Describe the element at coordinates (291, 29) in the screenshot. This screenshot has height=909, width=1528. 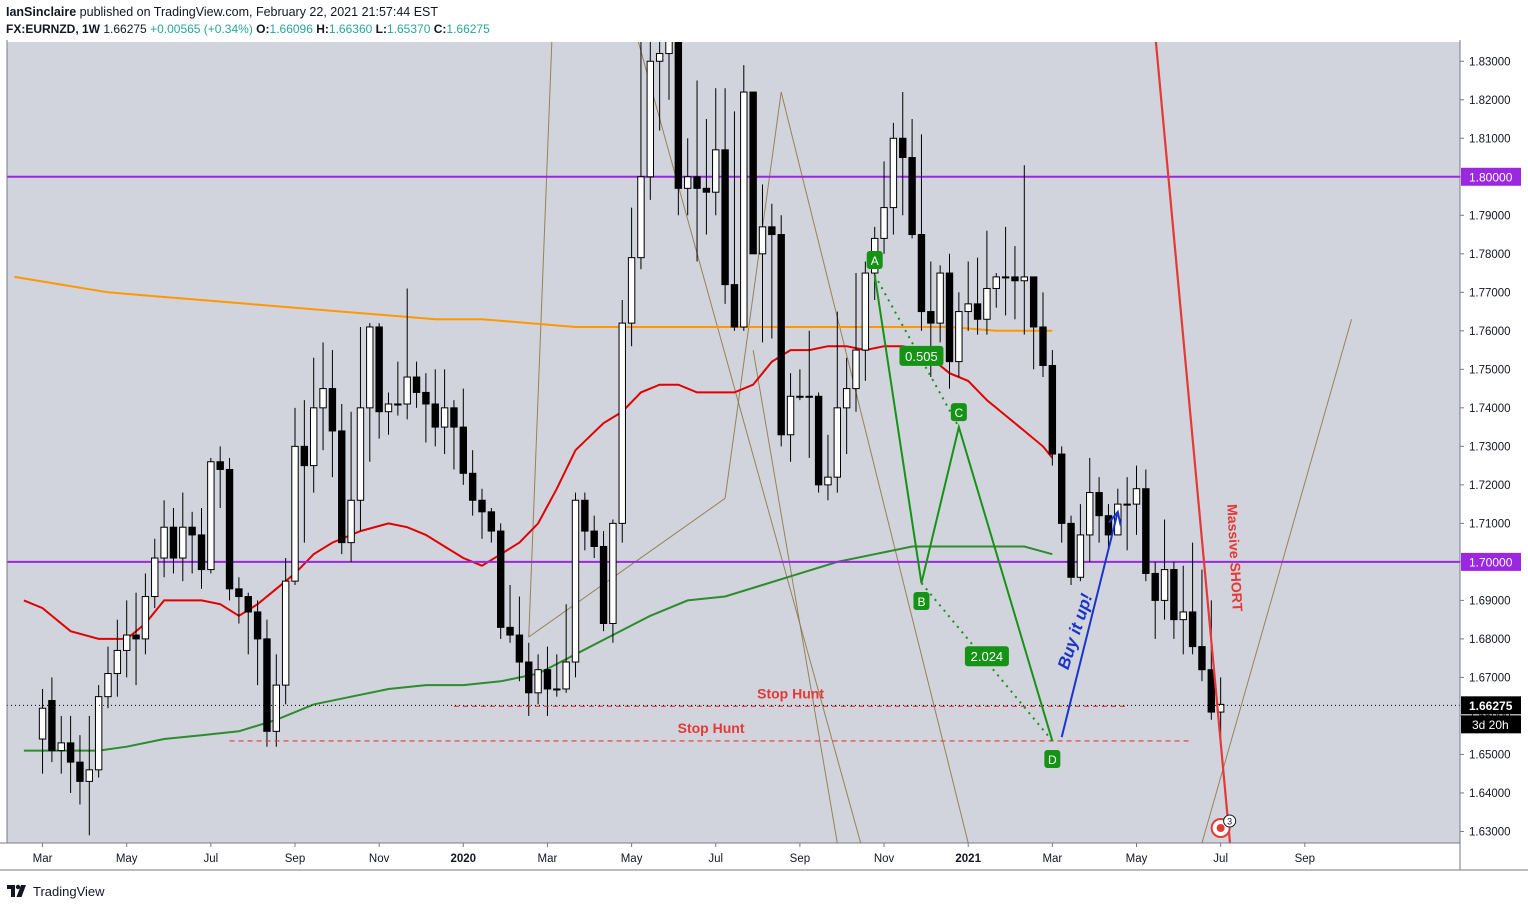
I see `open-value: 1.66096` at that location.